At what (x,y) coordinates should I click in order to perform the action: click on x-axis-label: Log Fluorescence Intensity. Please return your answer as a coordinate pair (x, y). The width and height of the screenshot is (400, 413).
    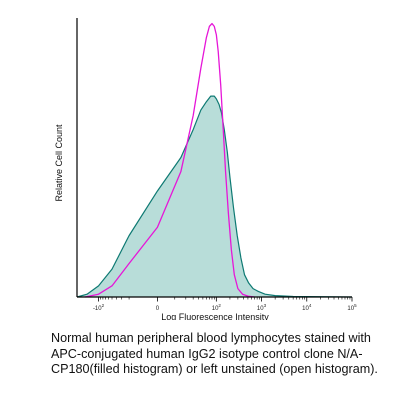
    Looking at the image, I should click on (215, 316).